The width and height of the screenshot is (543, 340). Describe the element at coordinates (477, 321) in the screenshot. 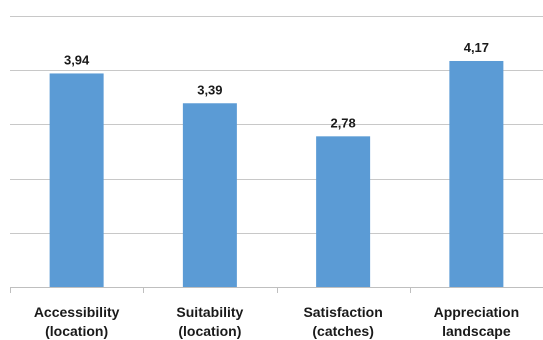

I see `category-label: Appreciation landscape` at that location.